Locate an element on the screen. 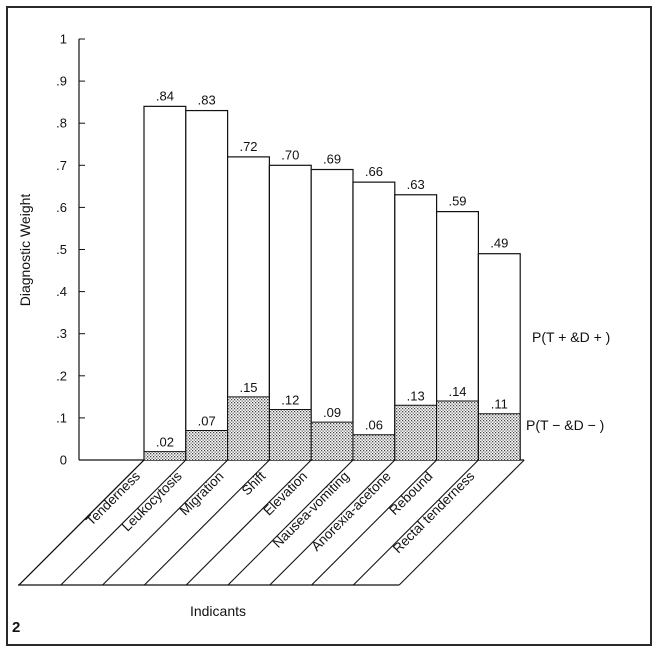 The height and width of the screenshot is (652, 660). data-label-negative: .09 is located at coordinates (332, 412).